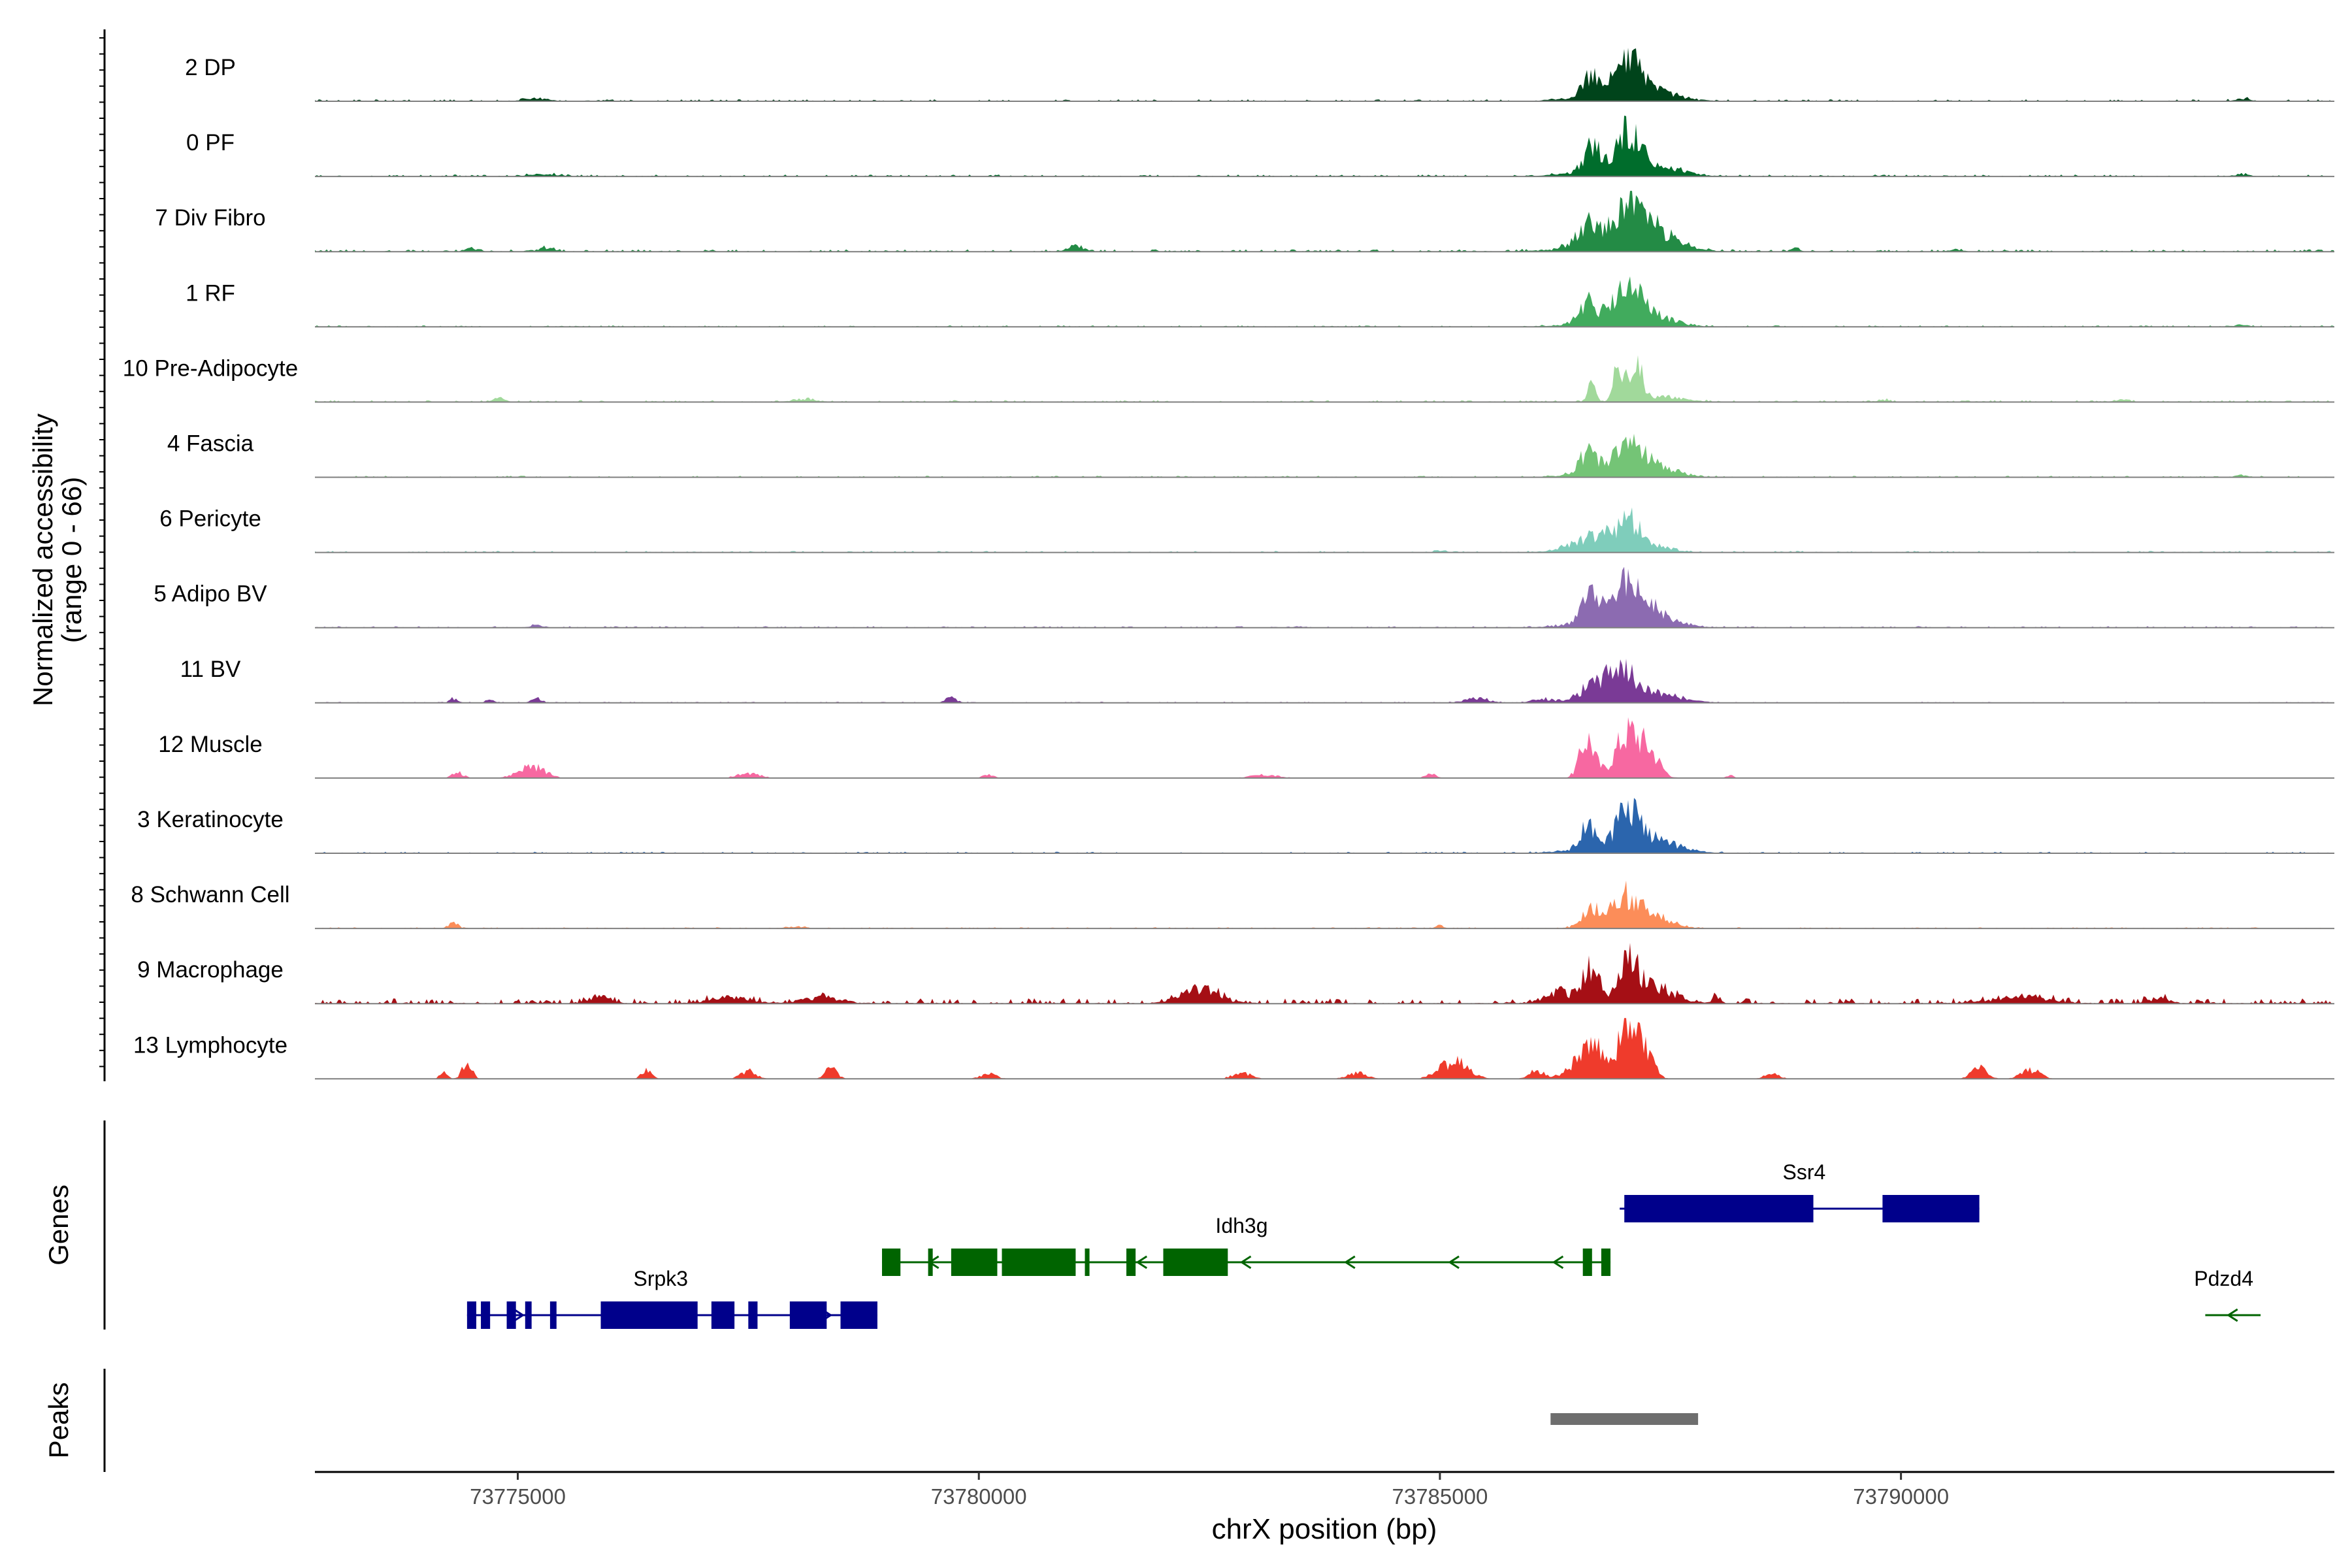 The width and height of the screenshot is (2352, 1568). What do you see at coordinates (210, 669) in the screenshot?
I see `track-label: 11 BV` at bounding box center [210, 669].